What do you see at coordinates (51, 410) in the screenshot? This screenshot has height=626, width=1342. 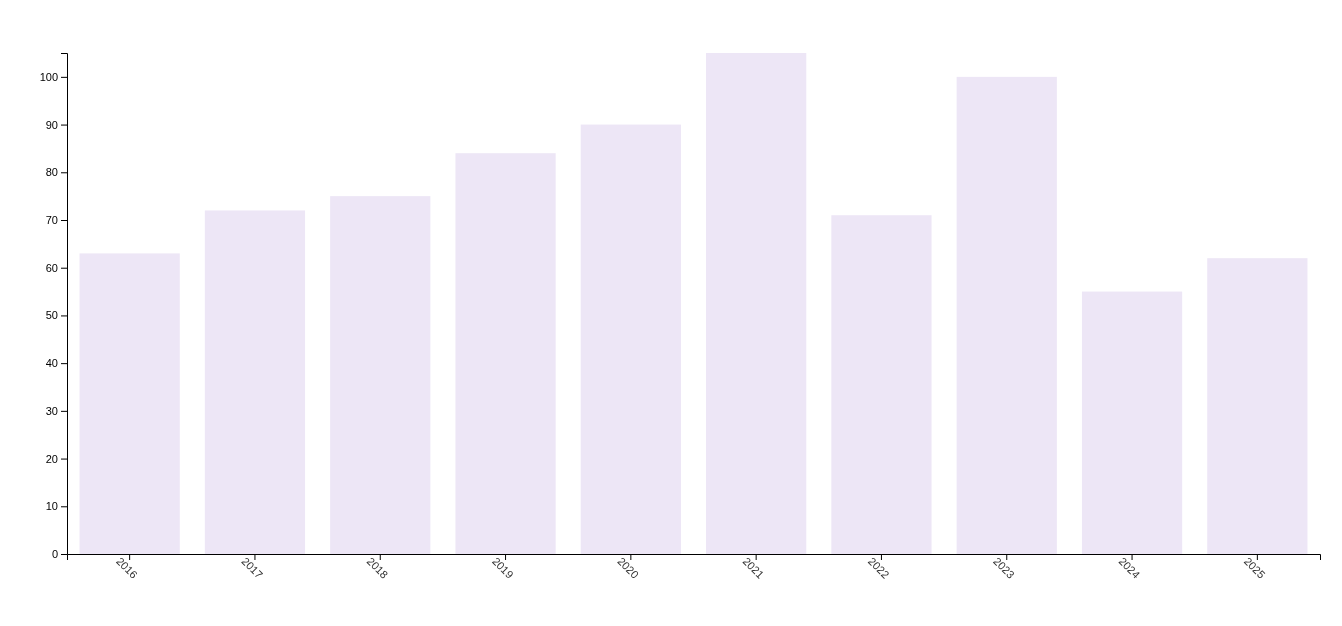 I see `y-tick-label: 30` at bounding box center [51, 410].